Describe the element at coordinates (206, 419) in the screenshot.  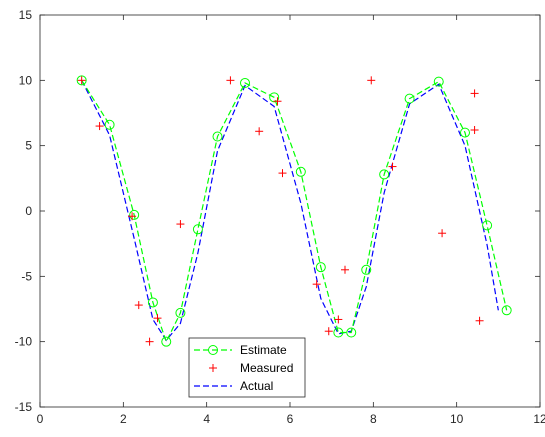
I see `x-tick-label: 4` at that location.